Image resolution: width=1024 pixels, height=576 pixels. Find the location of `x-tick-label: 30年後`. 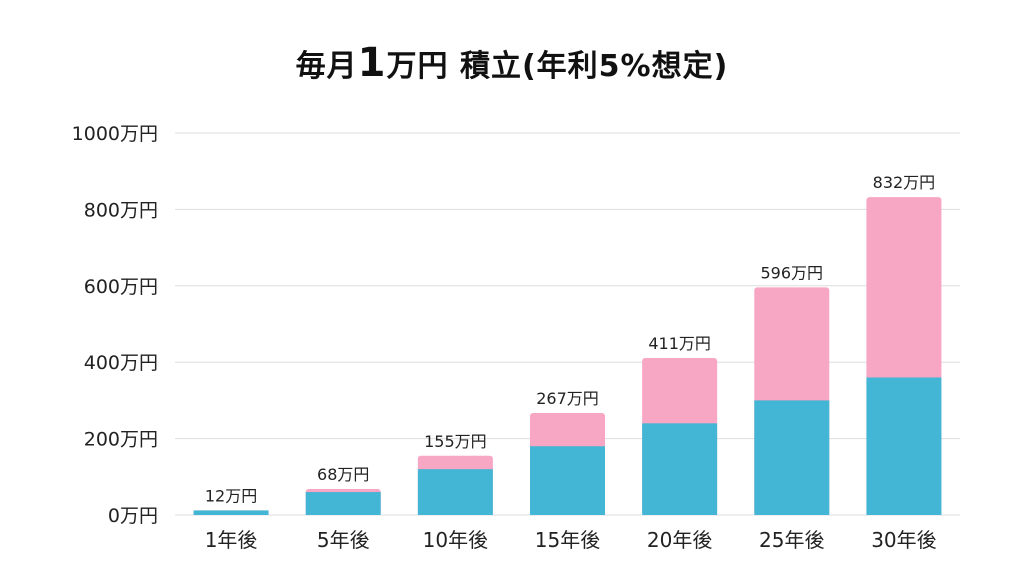

x-tick-label: 30年後 is located at coordinates (903, 540).